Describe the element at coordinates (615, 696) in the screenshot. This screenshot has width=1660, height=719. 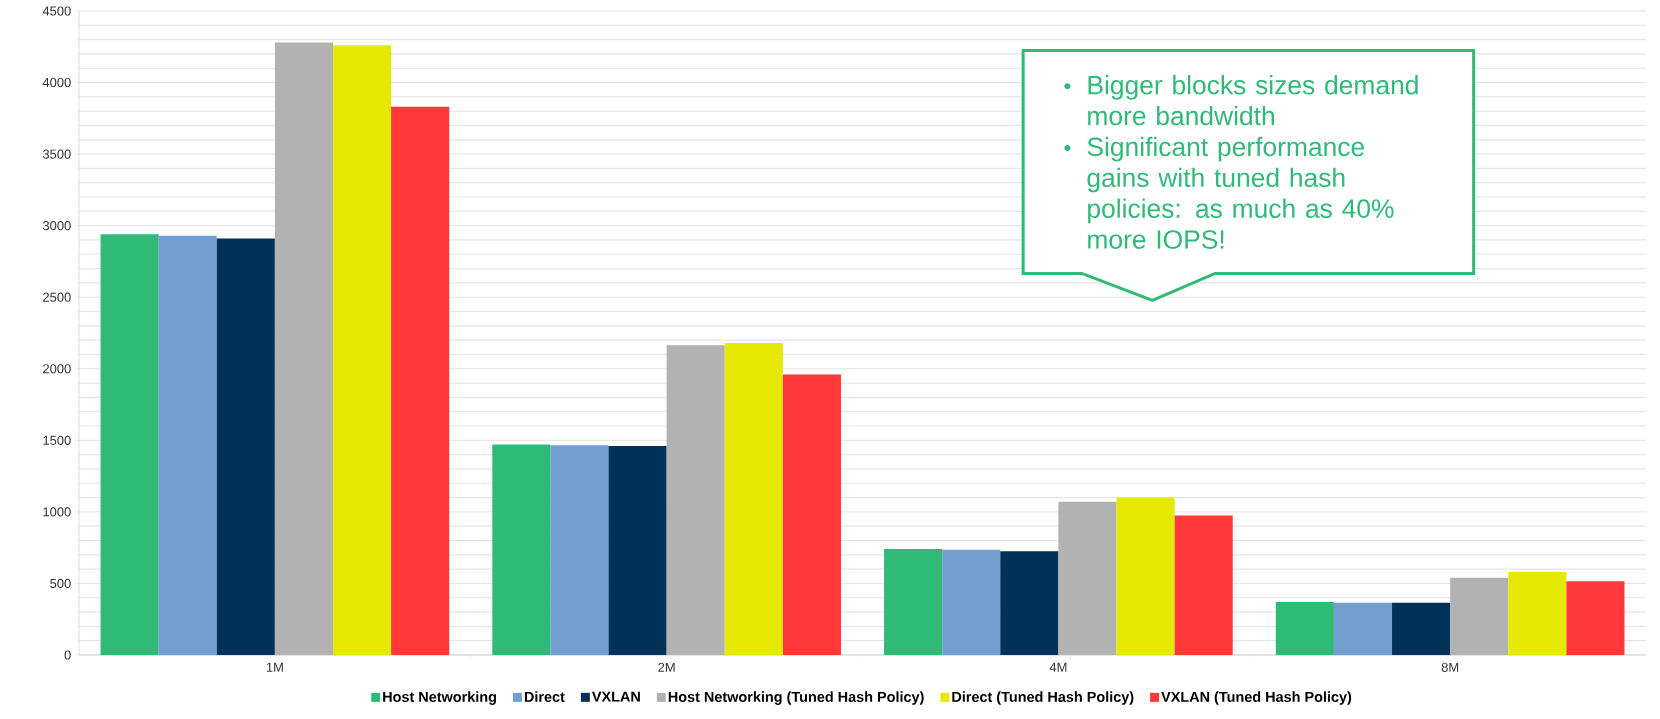
I see `legend-label: VXLAN` at that location.